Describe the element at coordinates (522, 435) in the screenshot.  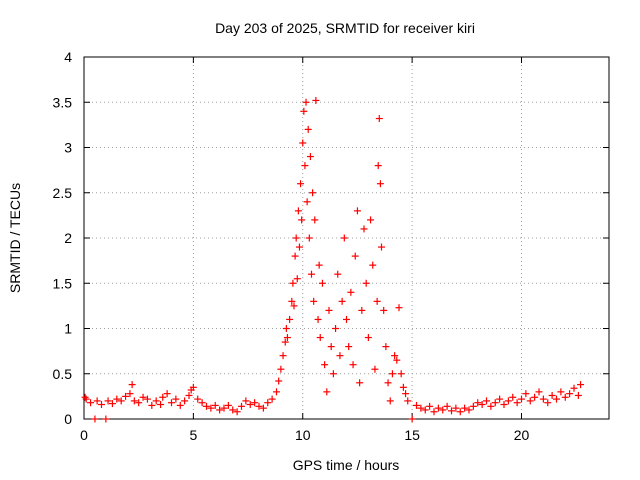
I see `x-tick-label: 20` at that location.